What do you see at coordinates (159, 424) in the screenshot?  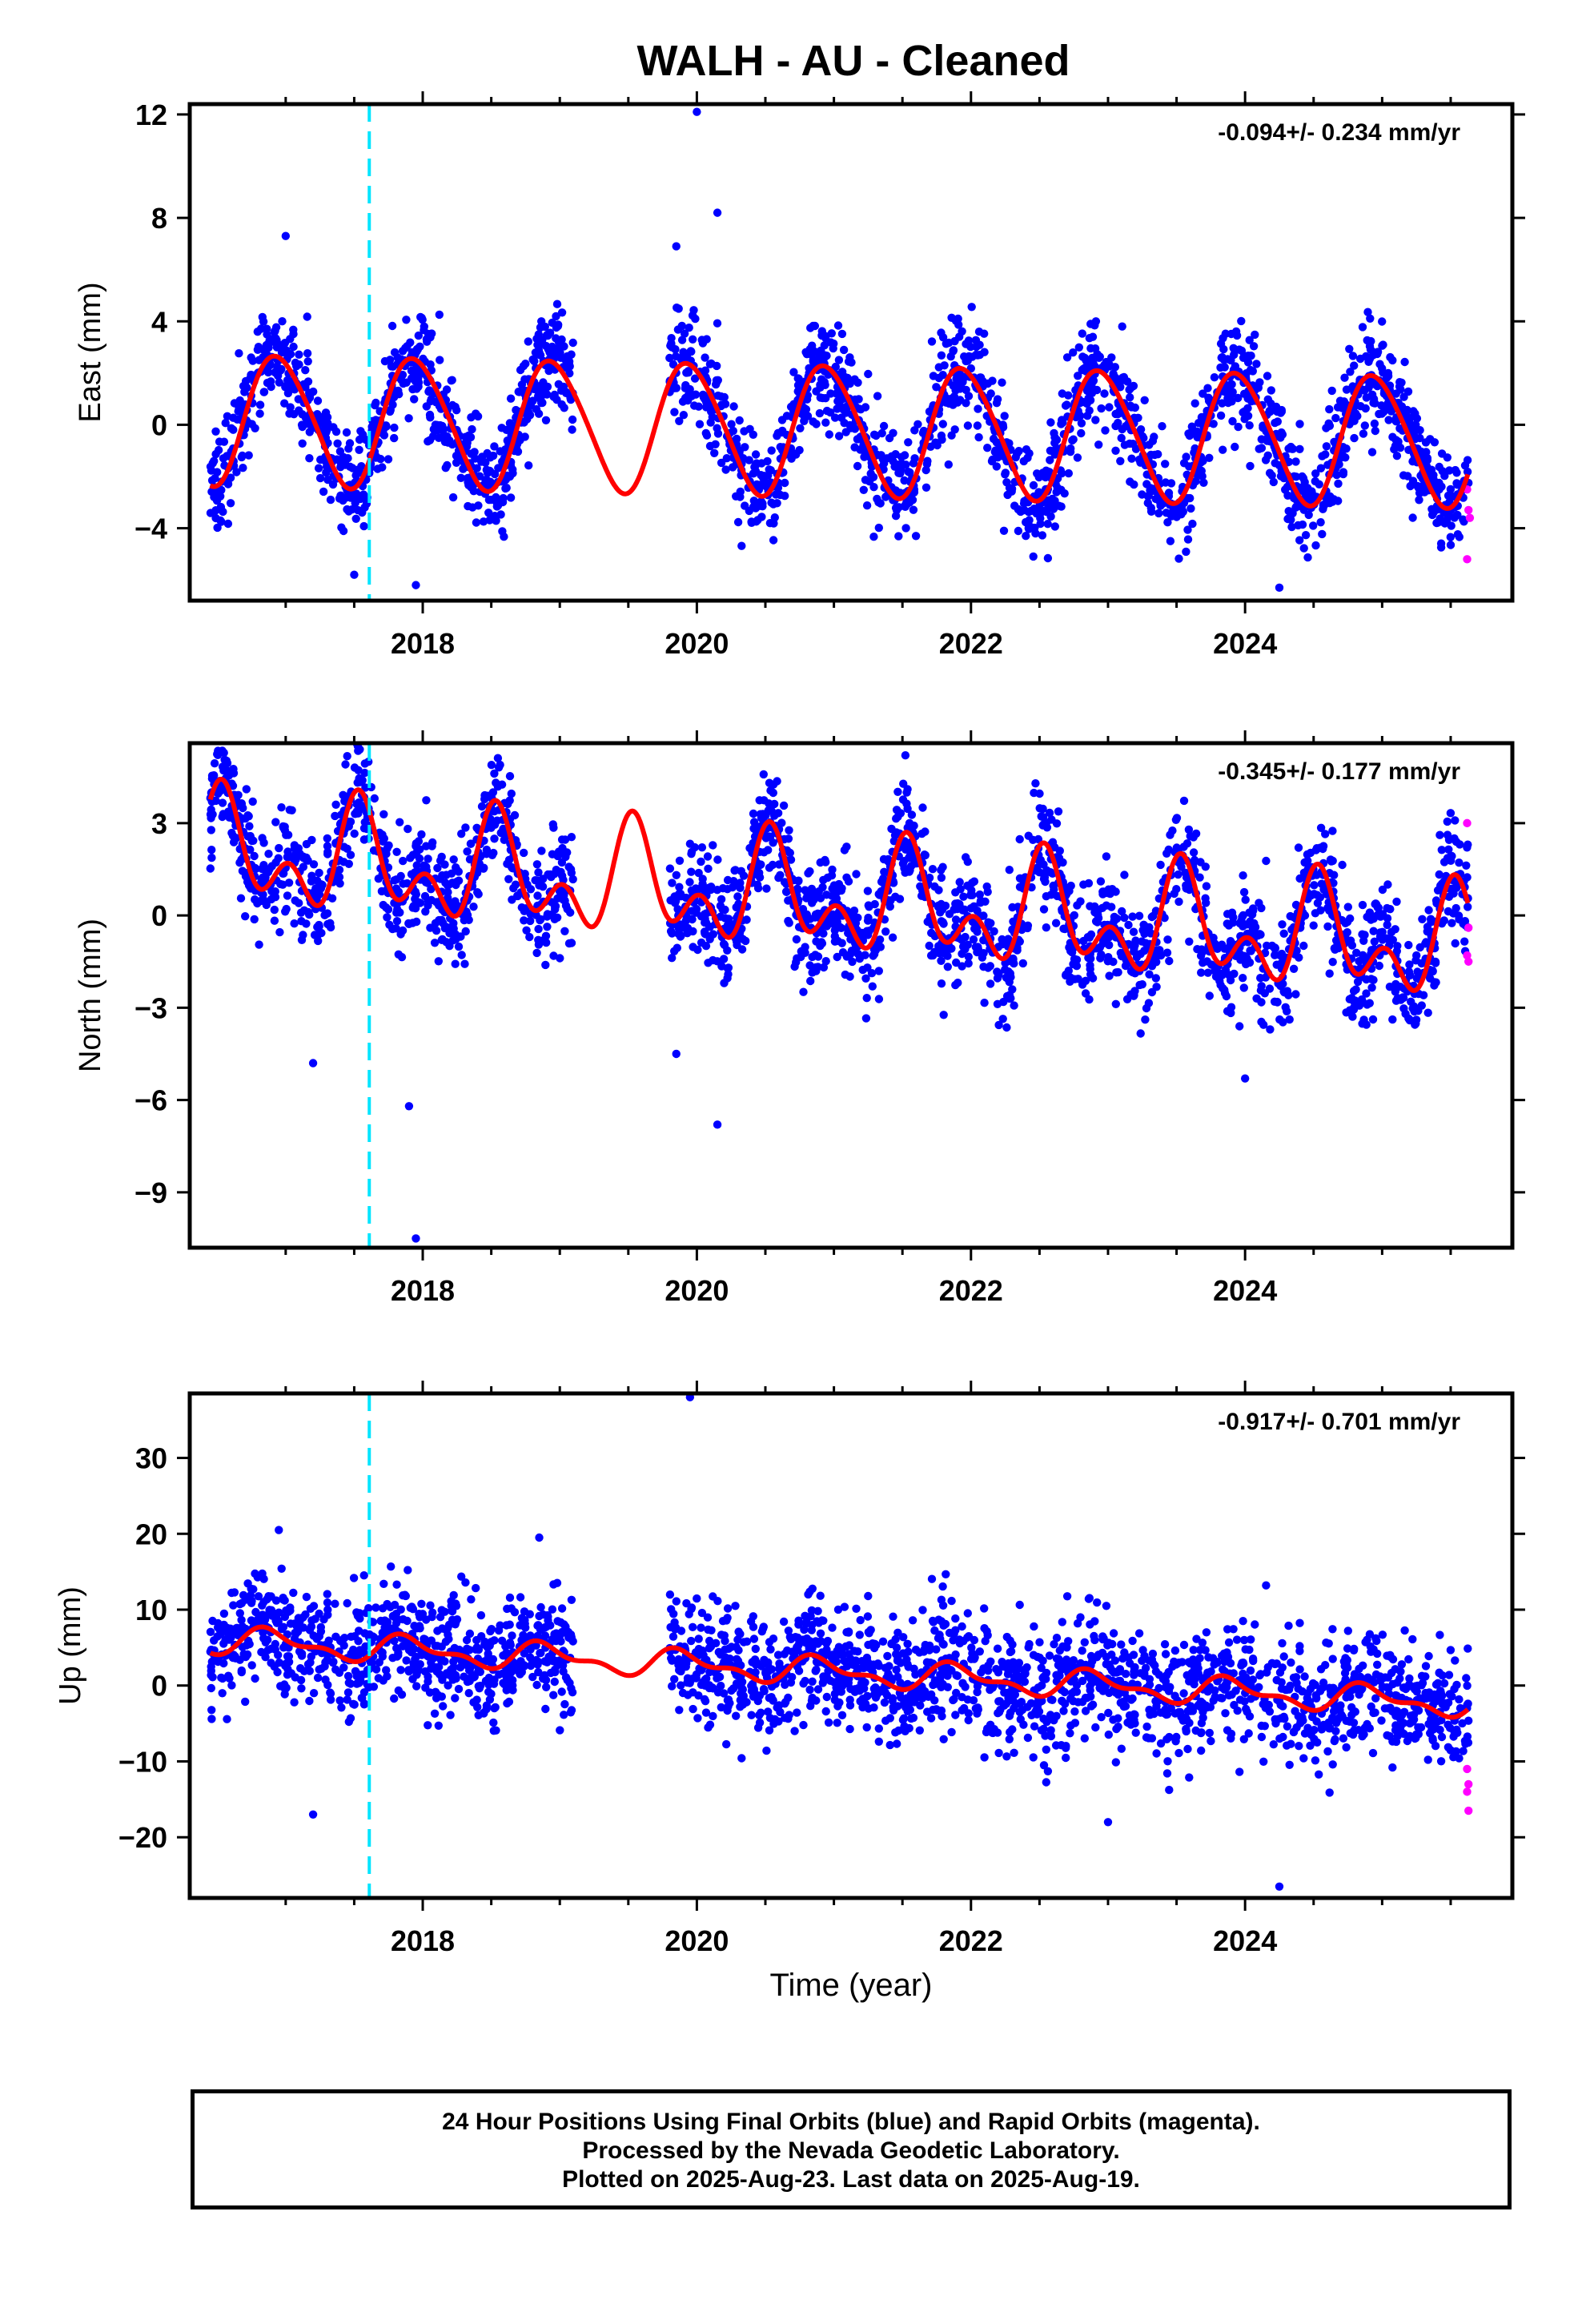 I see `y-tick-label: 0` at bounding box center [159, 424].